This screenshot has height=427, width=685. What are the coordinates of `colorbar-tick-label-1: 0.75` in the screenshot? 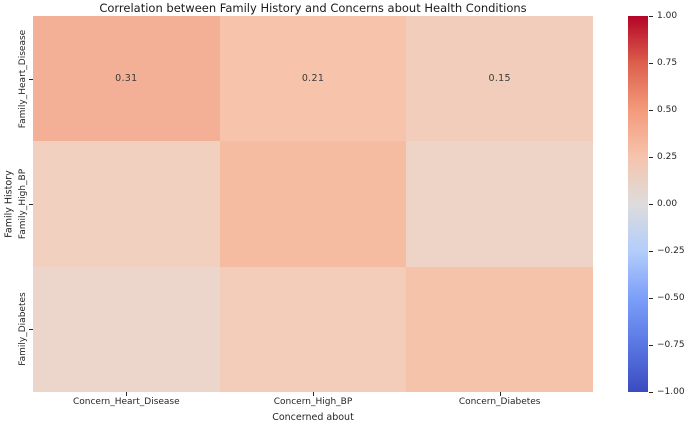 It's located at (667, 63).